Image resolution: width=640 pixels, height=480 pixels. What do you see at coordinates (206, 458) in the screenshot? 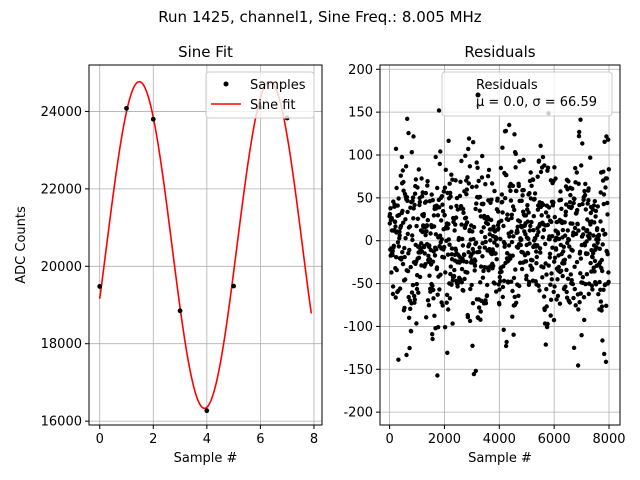
I see `sine-fit-xlabel: Sample #` at bounding box center [206, 458].